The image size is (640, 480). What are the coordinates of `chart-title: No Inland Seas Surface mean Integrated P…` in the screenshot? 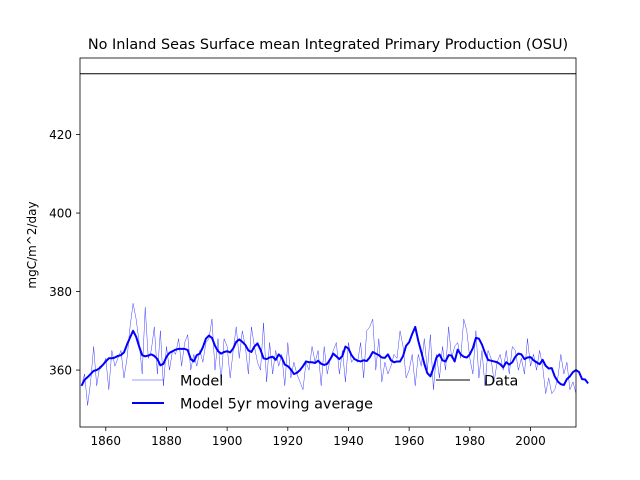 It's located at (328, 45).